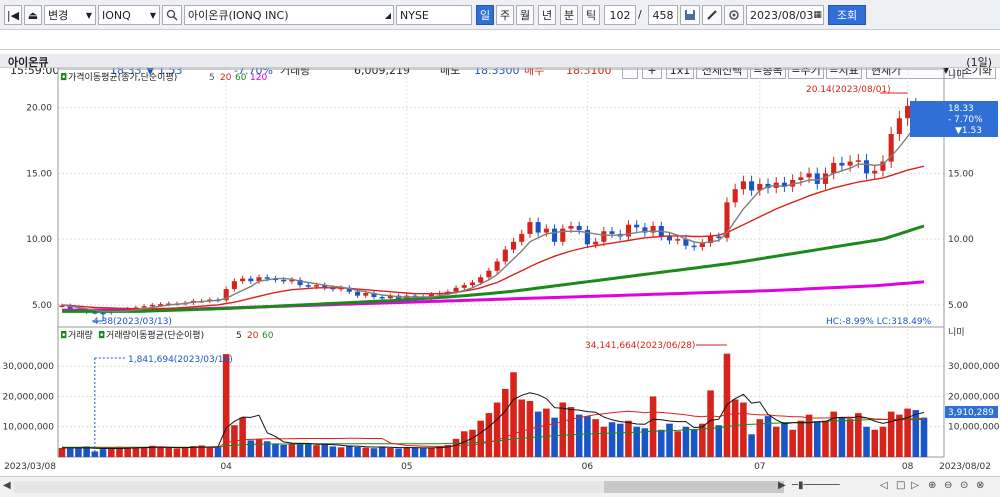 The width and height of the screenshot is (1000, 497). What do you see at coordinates (712, 15) in the screenshot?
I see `draw-button` at bounding box center [712, 15].